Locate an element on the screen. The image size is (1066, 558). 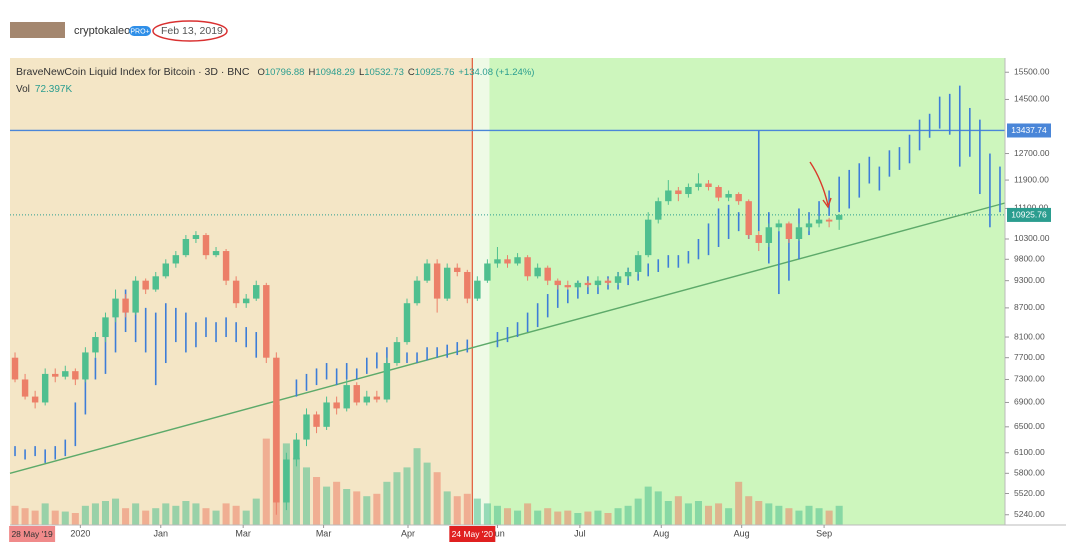
date-circle is located at coordinates (190, 31).